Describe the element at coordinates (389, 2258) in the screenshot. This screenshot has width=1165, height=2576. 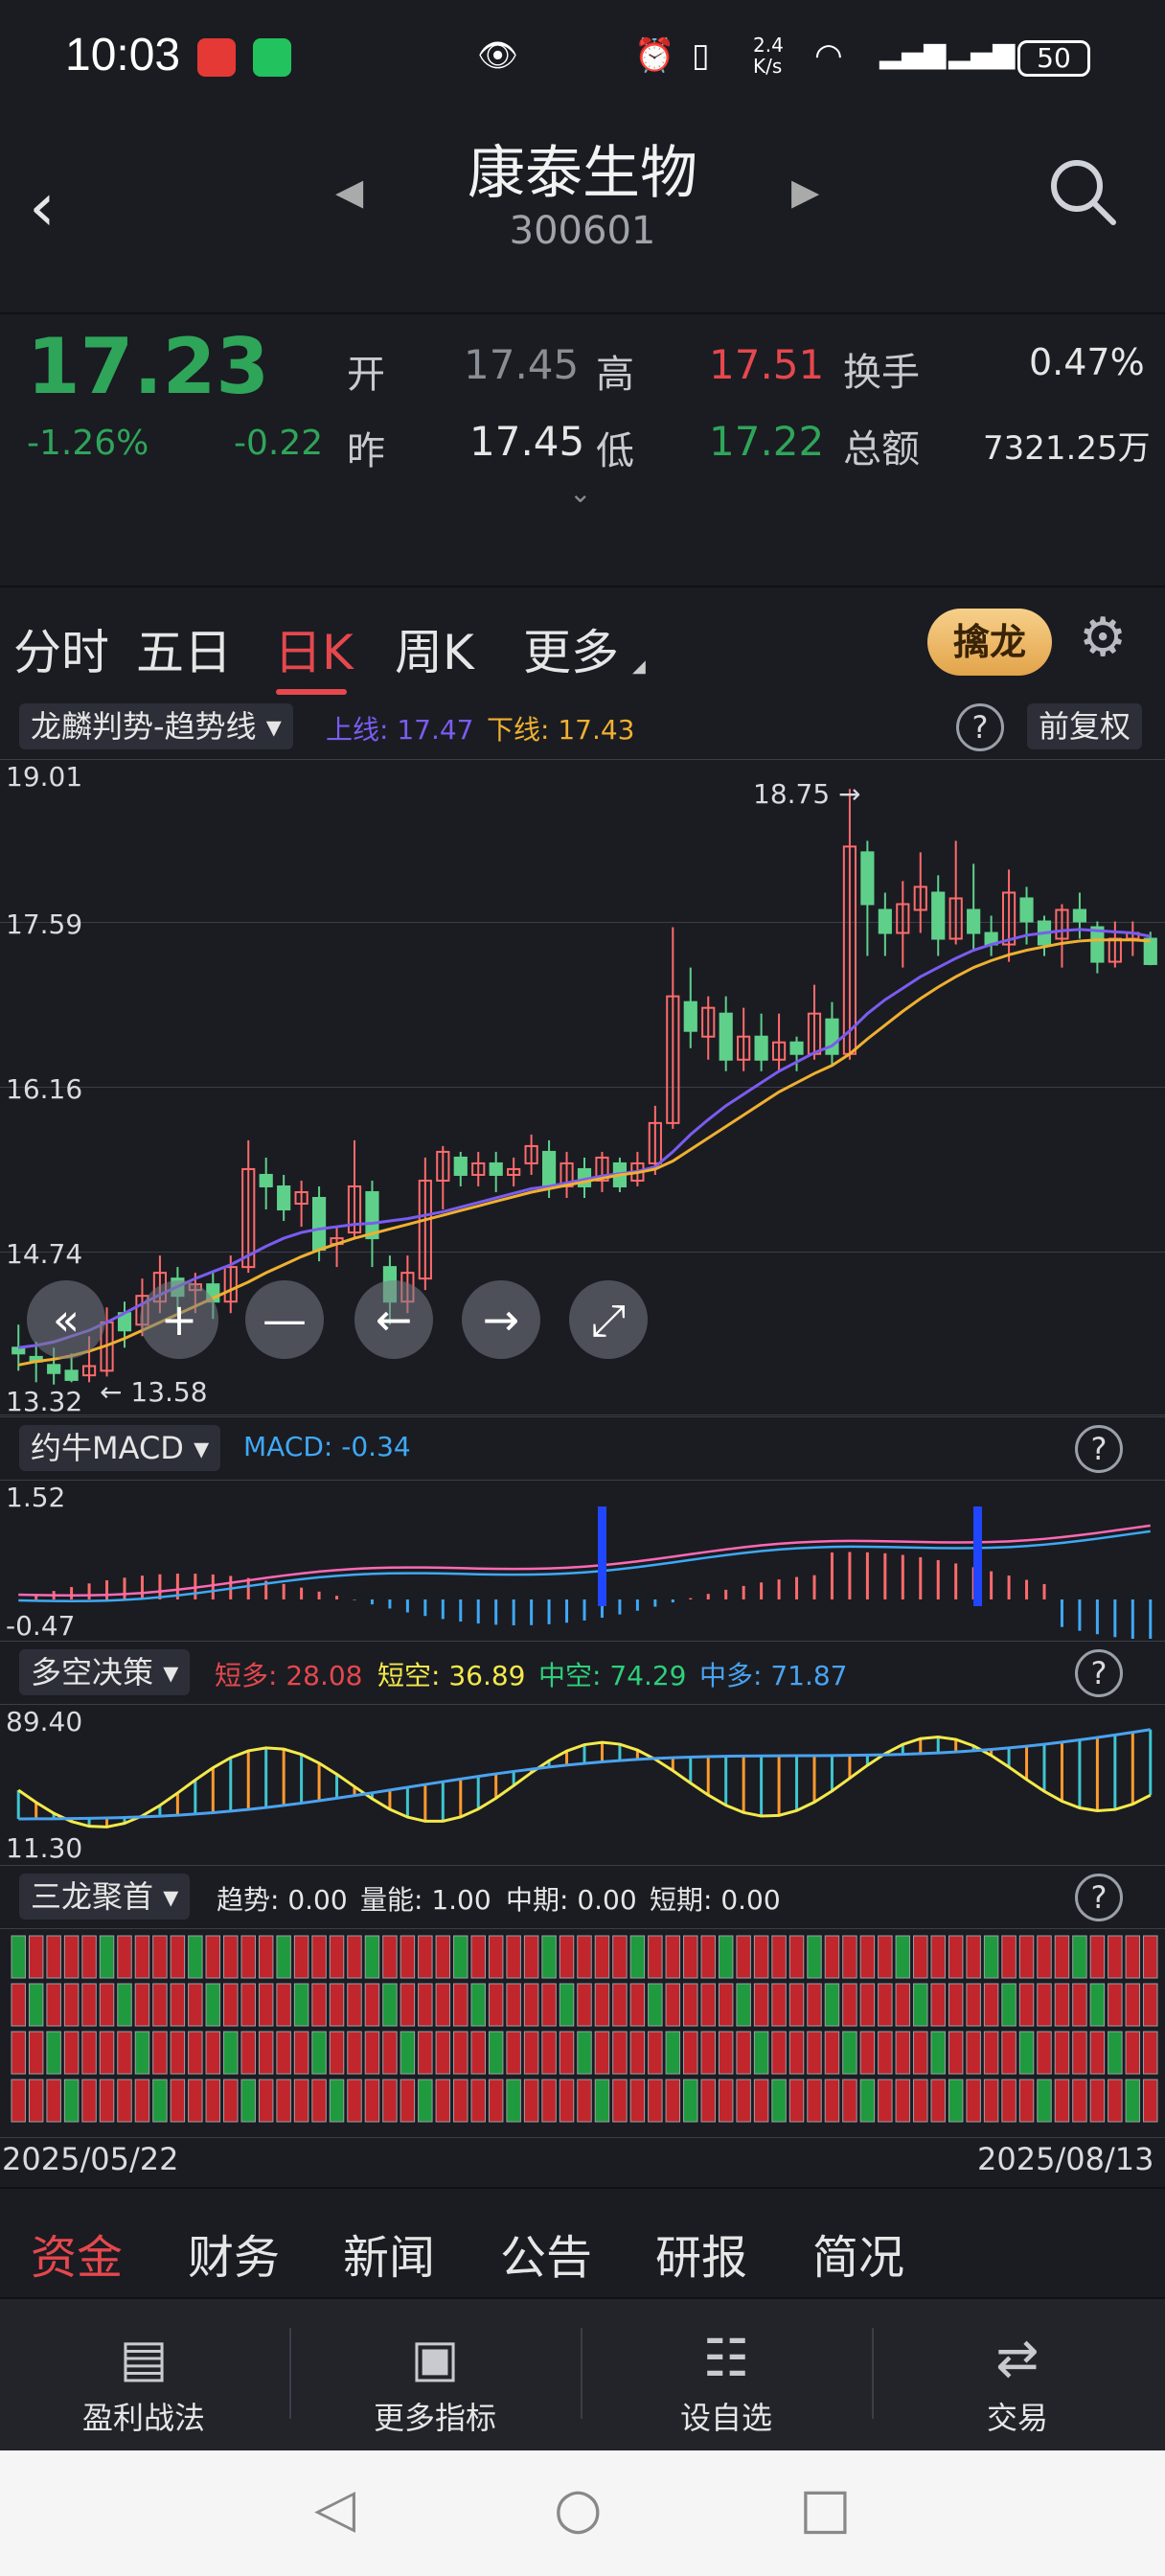
I see `tab-news: 新闻` at that location.